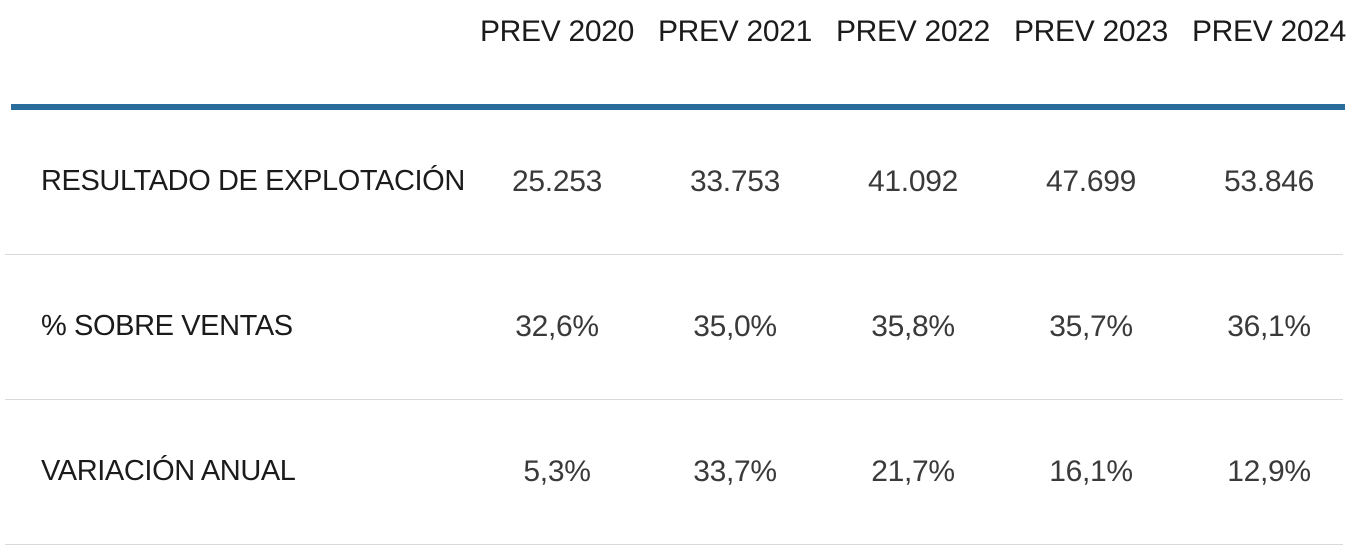 This screenshot has width=1359, height=556. What do you see at coordinates (557, 31) in the screenshot?
I see `column-header-prev-2020: PREV 2020` at bounding box center [557, 31].